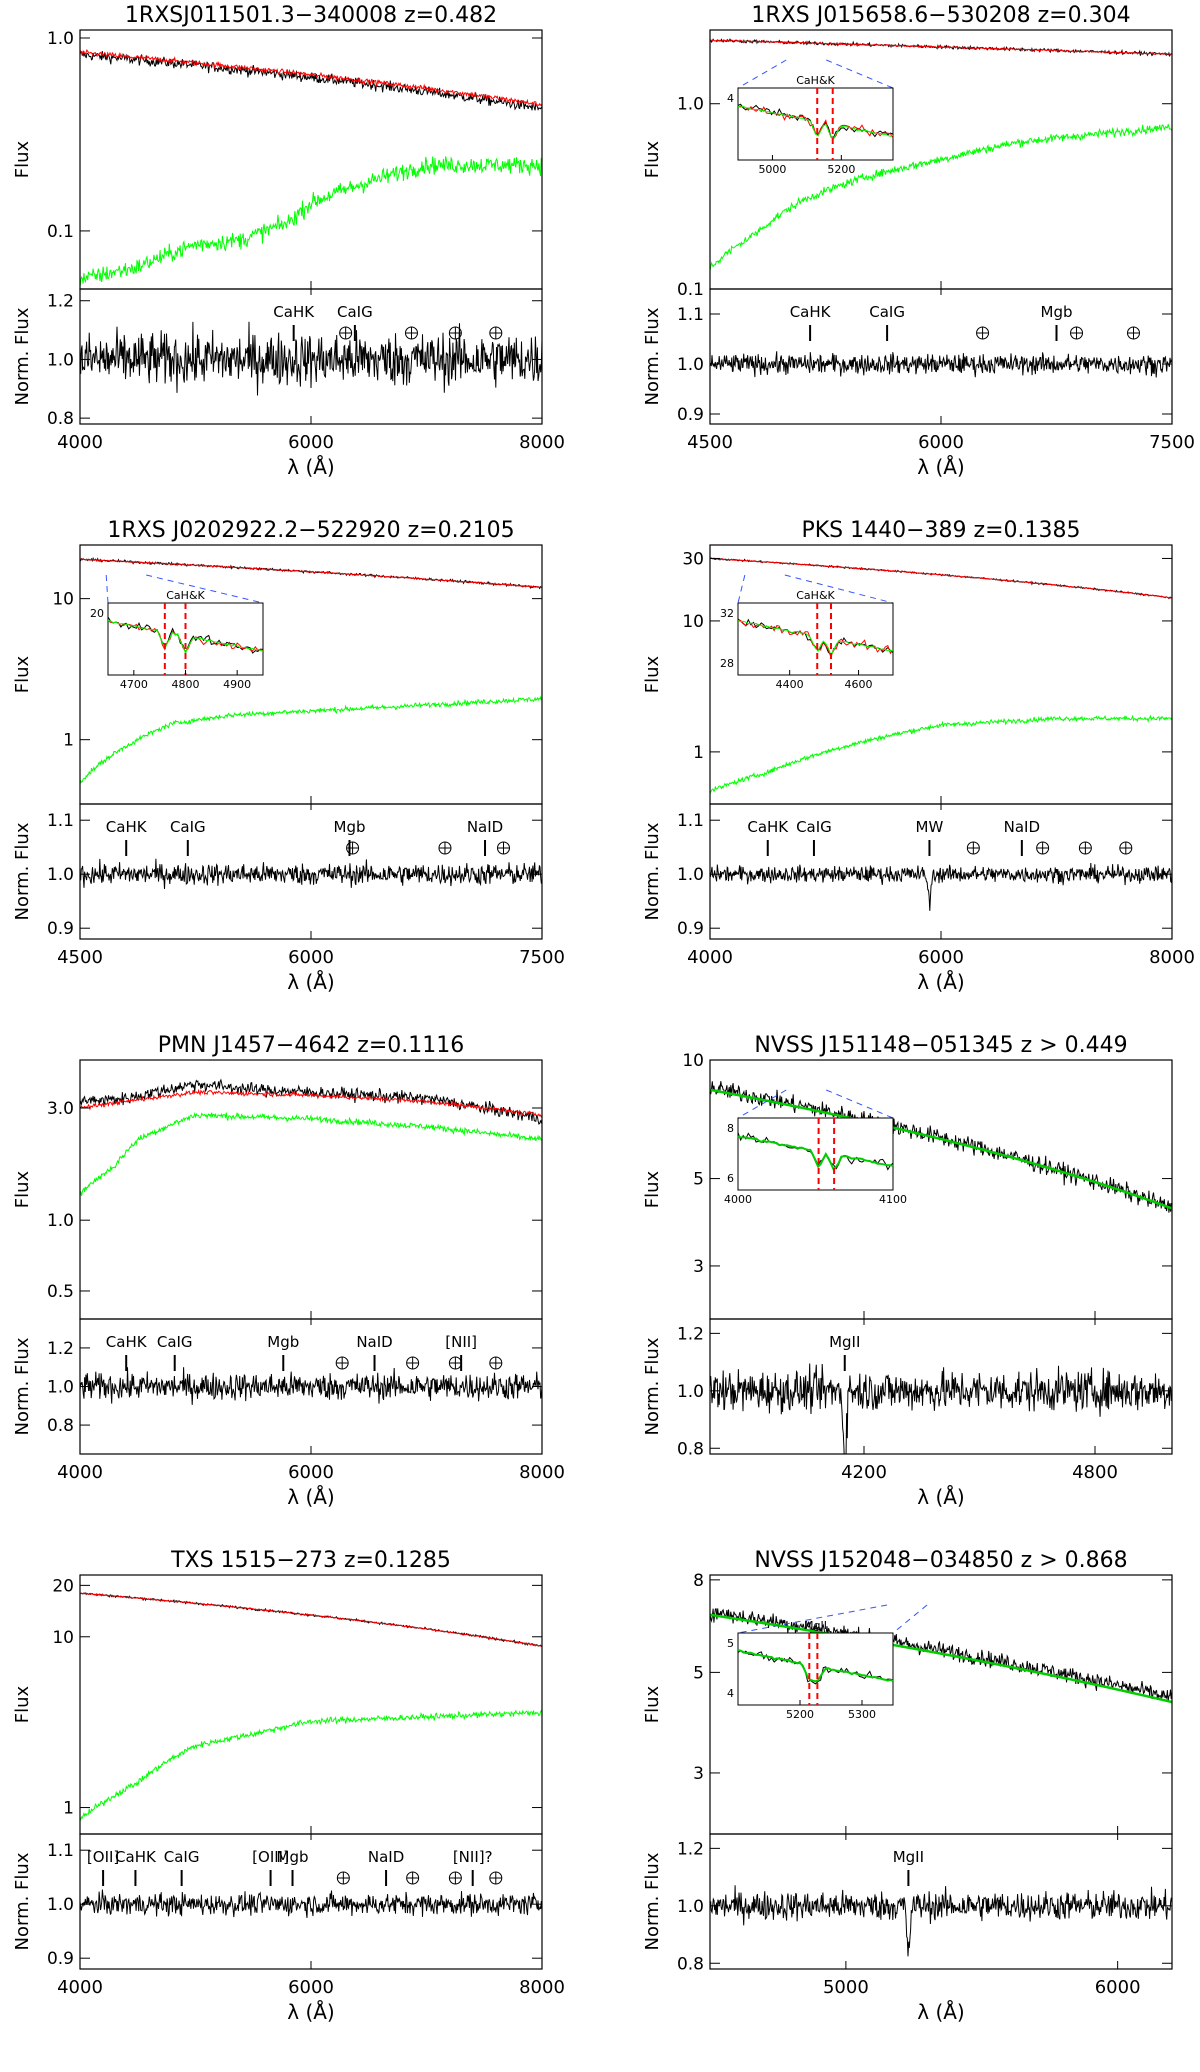 The height and width of the screenshot is (2072, 1200). Describe the element at coordinates (80, 957) in the screenshot. I see `xtick-label: 4500` at that location.